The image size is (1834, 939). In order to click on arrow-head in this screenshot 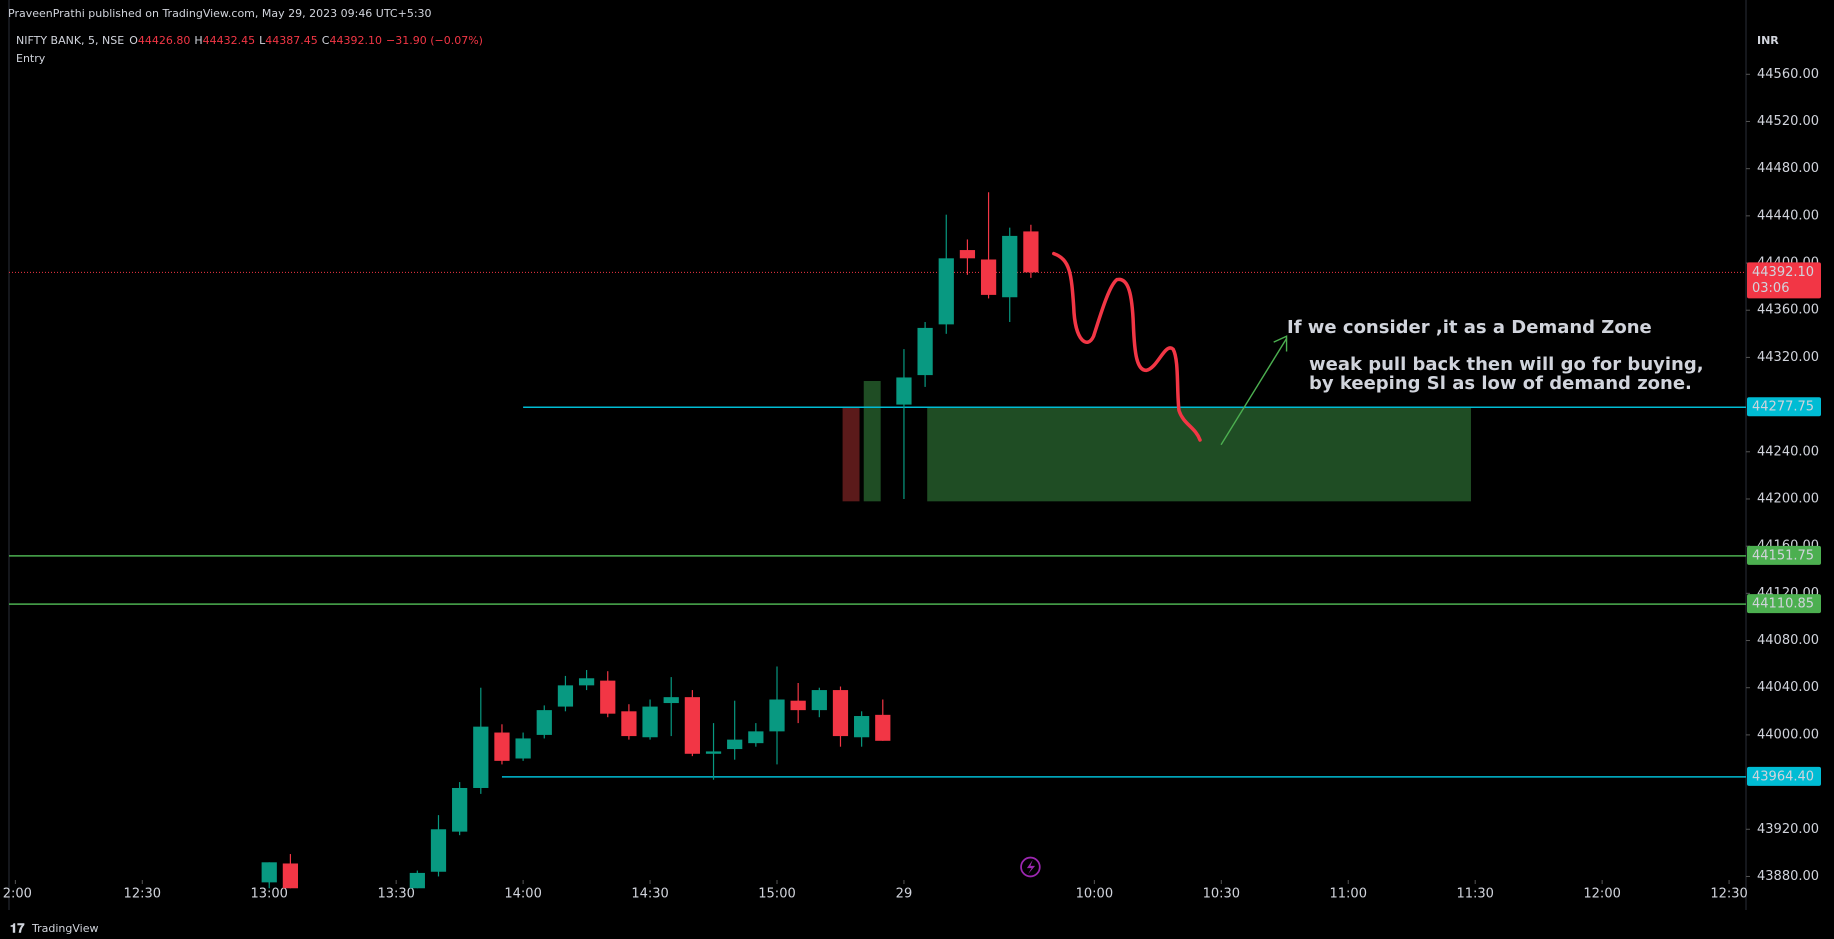, I will do `click(1280, 343)`.